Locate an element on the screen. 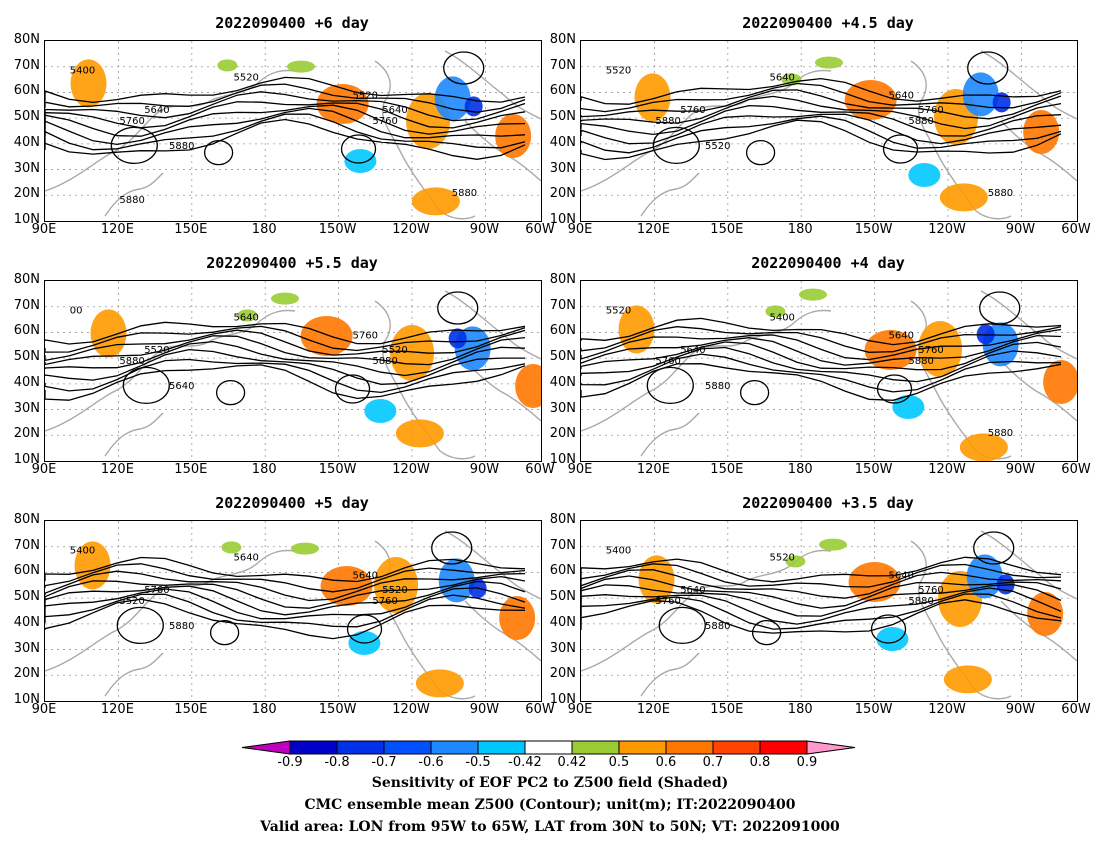 The height and width of the screenshot is (850, 1100). colorbar-tick-label: 0.42 is located at coordinates (572, 762).